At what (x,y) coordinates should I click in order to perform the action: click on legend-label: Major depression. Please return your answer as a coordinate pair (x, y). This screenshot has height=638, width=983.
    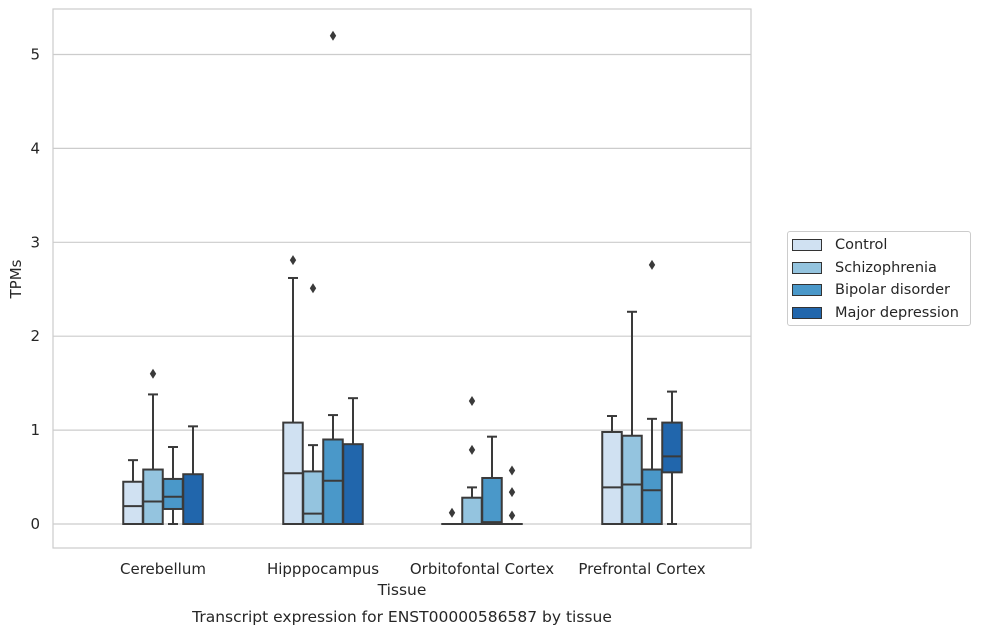
    Looking at the image, I should click on (897, 313).